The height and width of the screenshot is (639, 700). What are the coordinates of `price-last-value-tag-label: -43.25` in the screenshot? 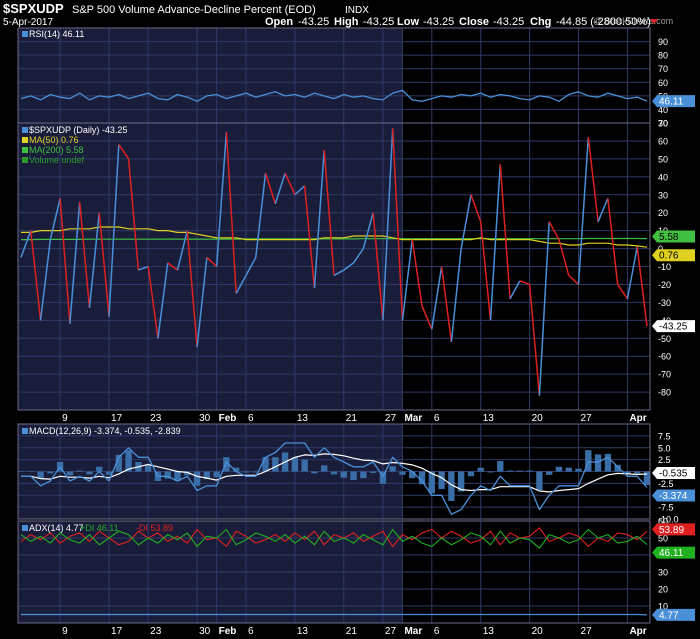 It's located at (673, 327).